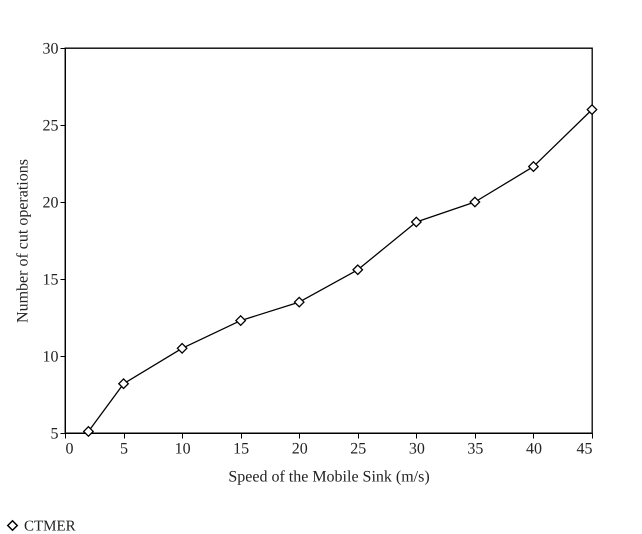 The height and width of the screenshot is (534, 642). I want to click on x-tick-label: 25, so click(358, 449).